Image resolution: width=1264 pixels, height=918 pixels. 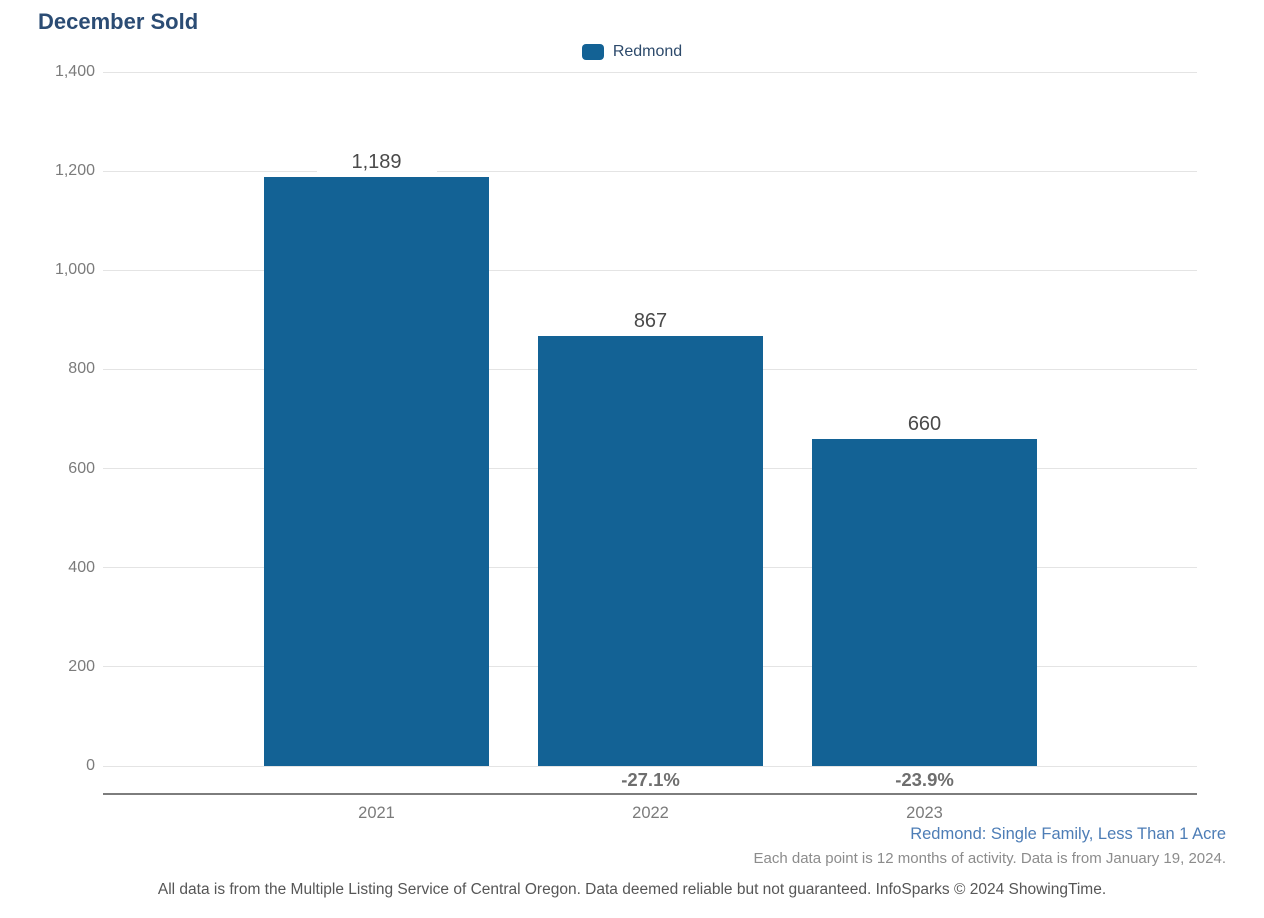 What do you see at coordinates (924, 423) in the screenshot?
I see `bar-value-label: 660` at bounding box center [924, 423].